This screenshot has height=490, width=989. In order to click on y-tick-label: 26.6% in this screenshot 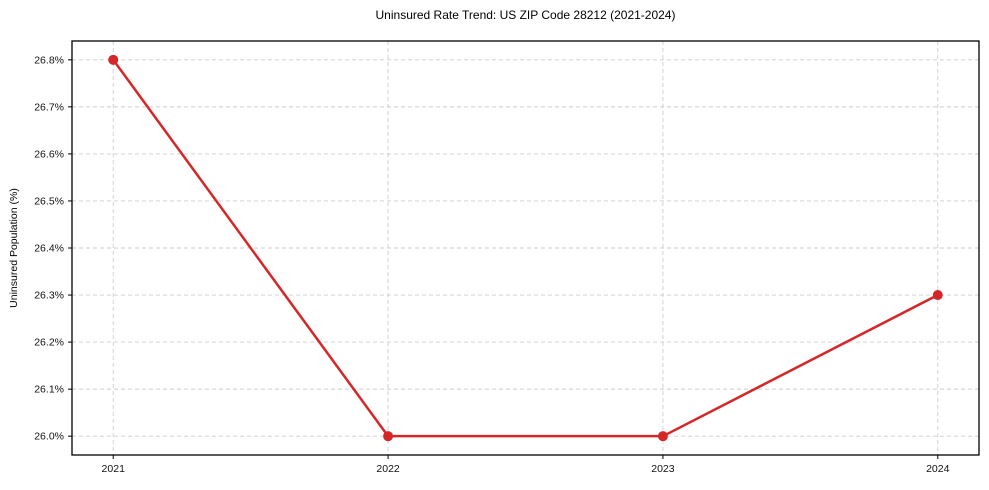, I will do `click(49, 154)`.